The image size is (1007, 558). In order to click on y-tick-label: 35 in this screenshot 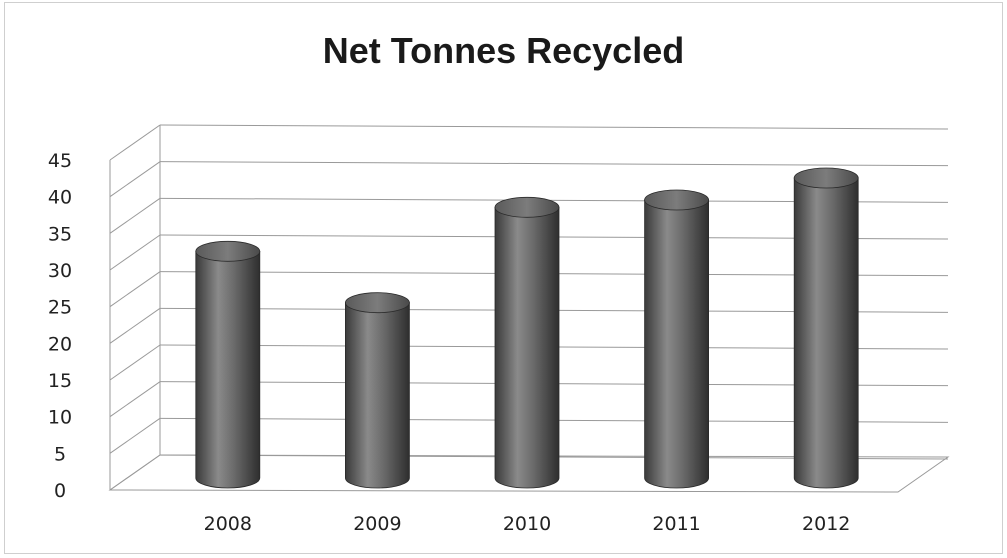, I will do `click(60, 234)`.